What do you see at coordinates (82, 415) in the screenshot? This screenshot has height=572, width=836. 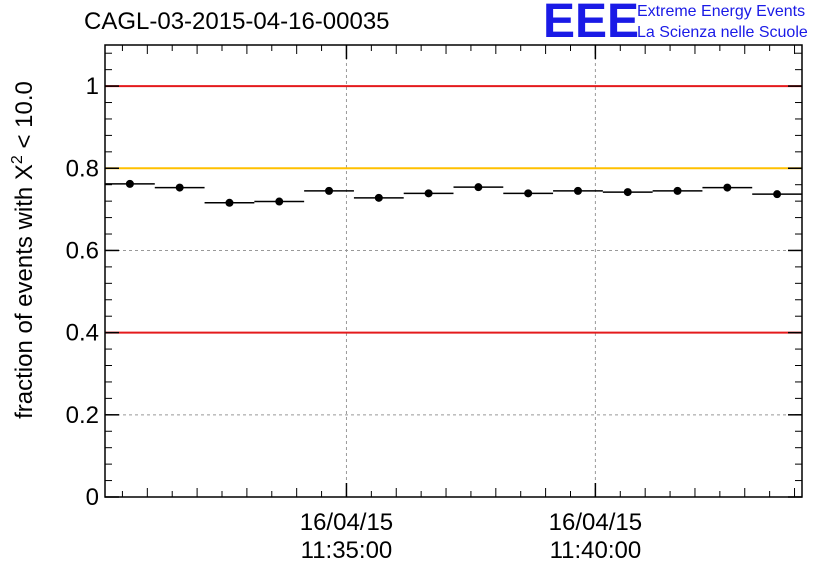 I see `y-tick-label: 0.2` at bounding box center [82, 415].